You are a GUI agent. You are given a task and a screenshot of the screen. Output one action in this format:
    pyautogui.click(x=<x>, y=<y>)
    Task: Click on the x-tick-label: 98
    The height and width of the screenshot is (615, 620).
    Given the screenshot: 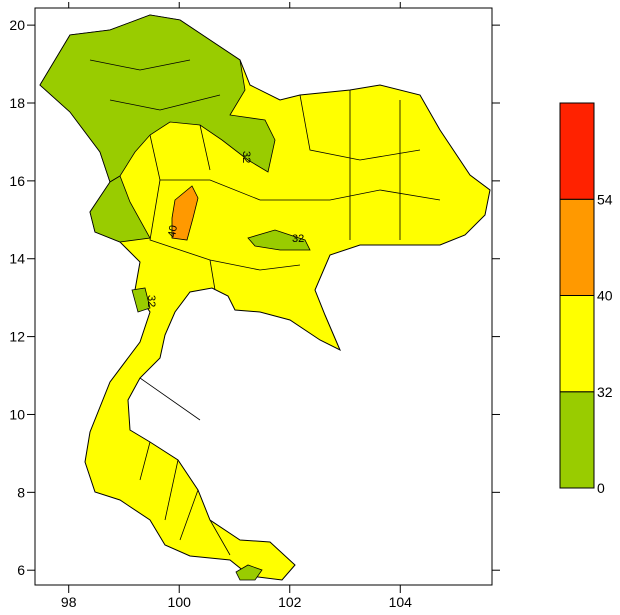 What is the action you would take?
    pyautogui.click(x=69, y=602)
    